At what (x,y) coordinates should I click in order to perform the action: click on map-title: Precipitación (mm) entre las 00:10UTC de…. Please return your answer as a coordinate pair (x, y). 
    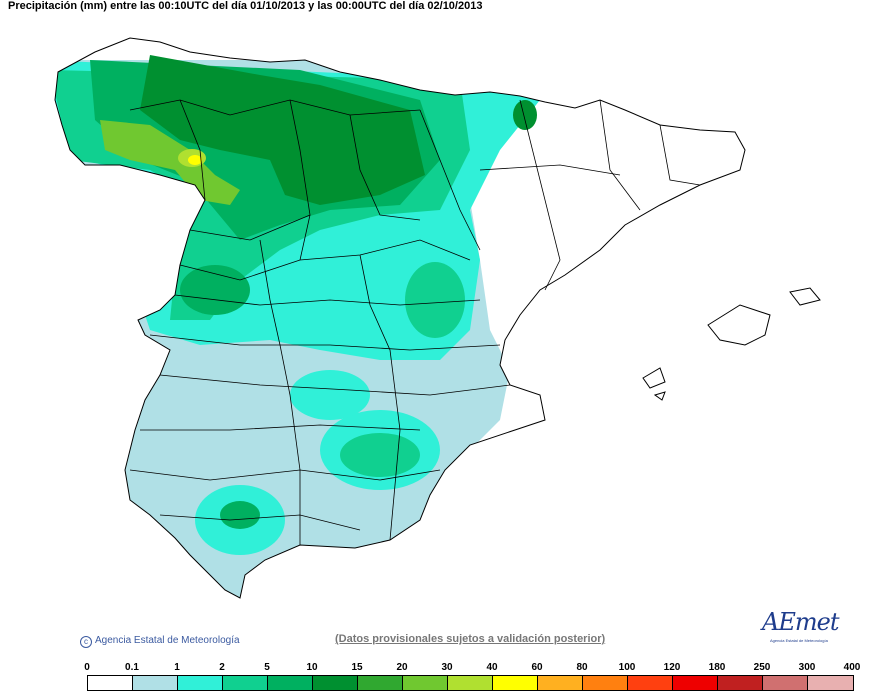
    Looking at the image, I should click on (245, 6).